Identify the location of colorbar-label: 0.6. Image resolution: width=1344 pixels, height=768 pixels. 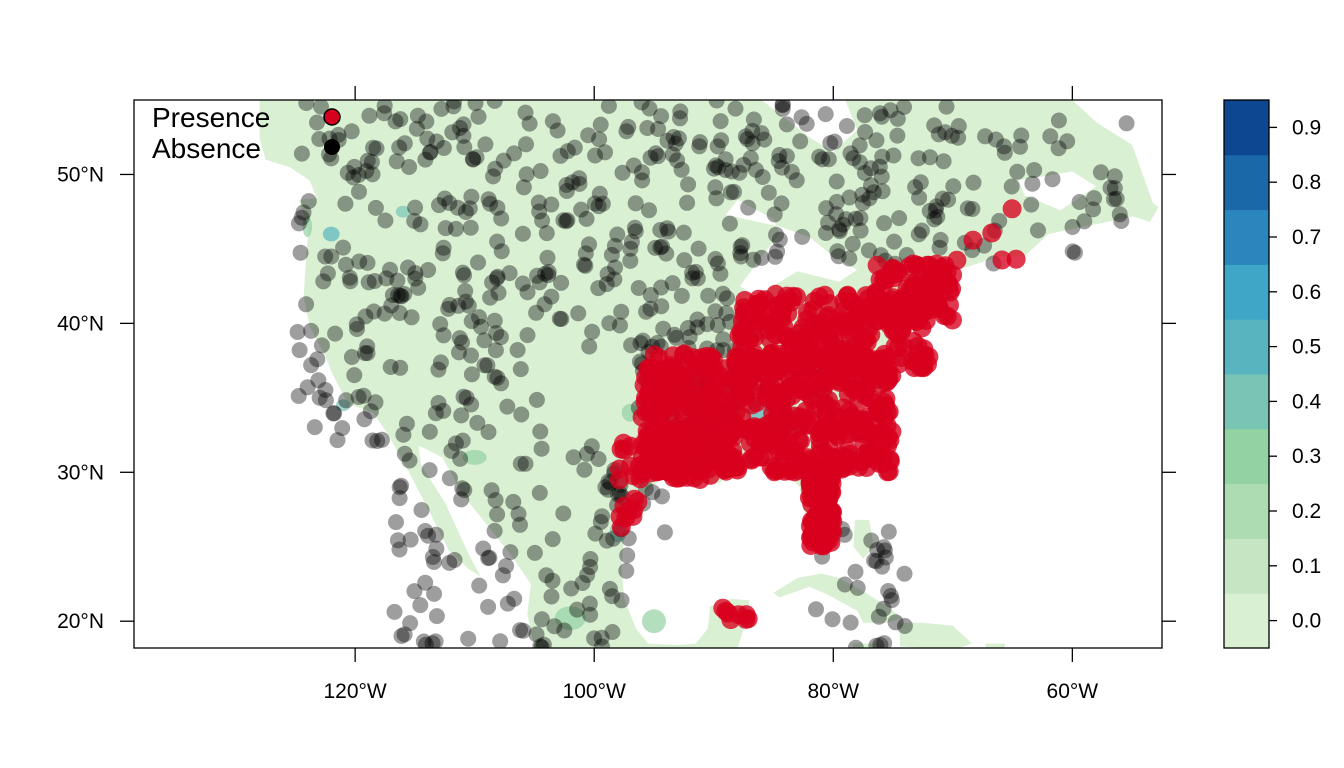
(1306, 292).